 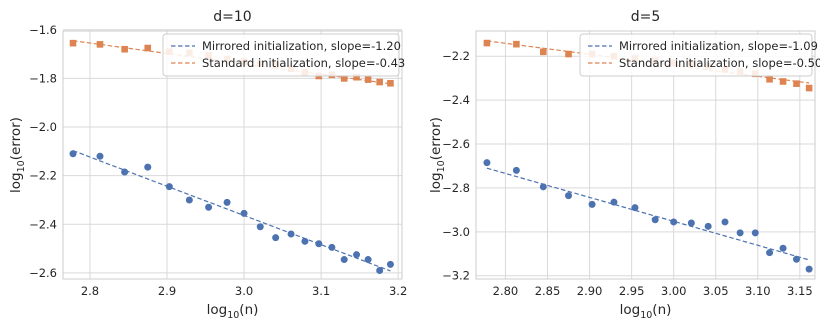 I want to click on chart-title: d=10, so click(x=232, y=17).